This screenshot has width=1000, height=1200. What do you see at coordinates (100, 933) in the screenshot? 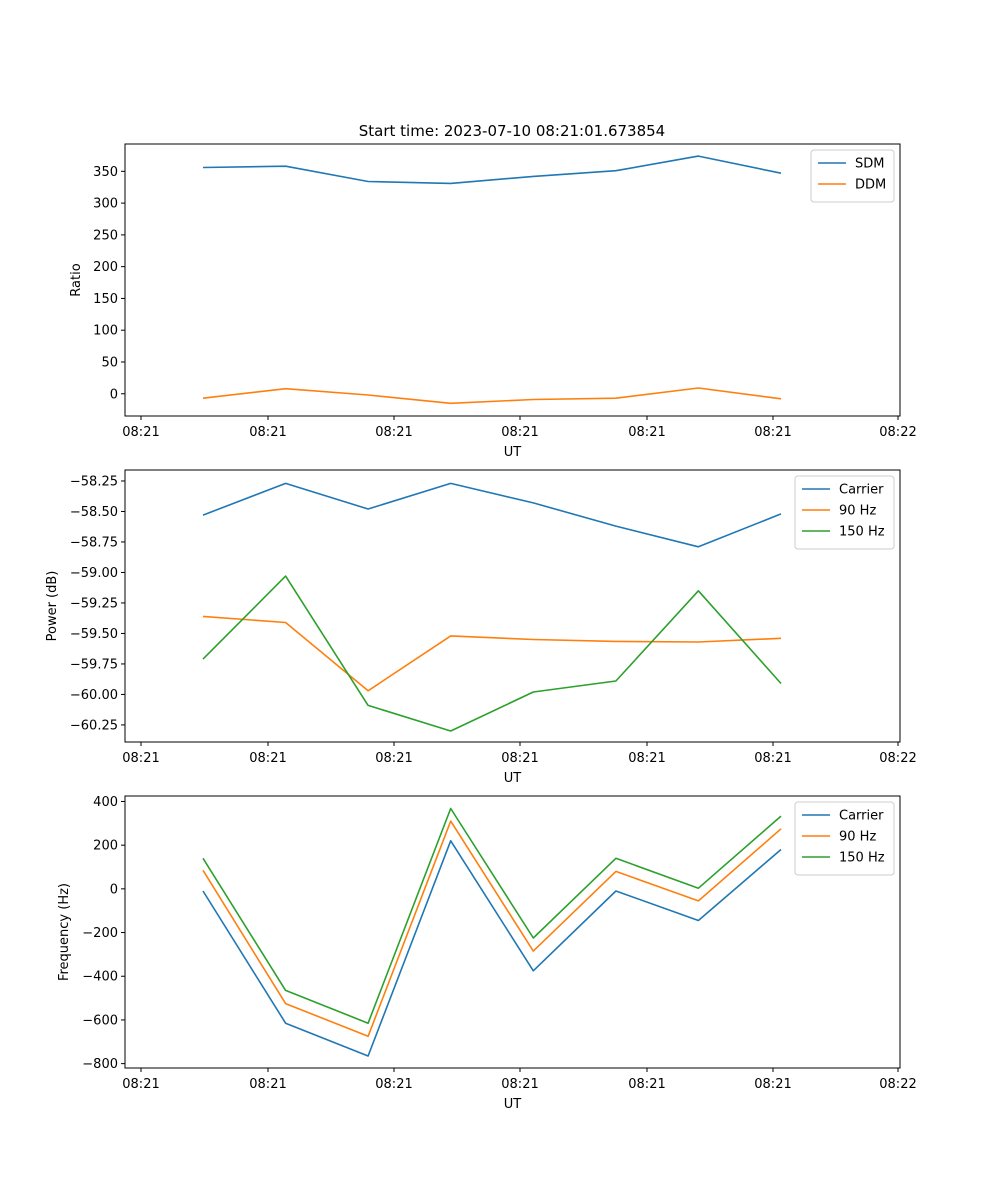
I see `y-tick-label: −200` at bounding box center [100, 933].